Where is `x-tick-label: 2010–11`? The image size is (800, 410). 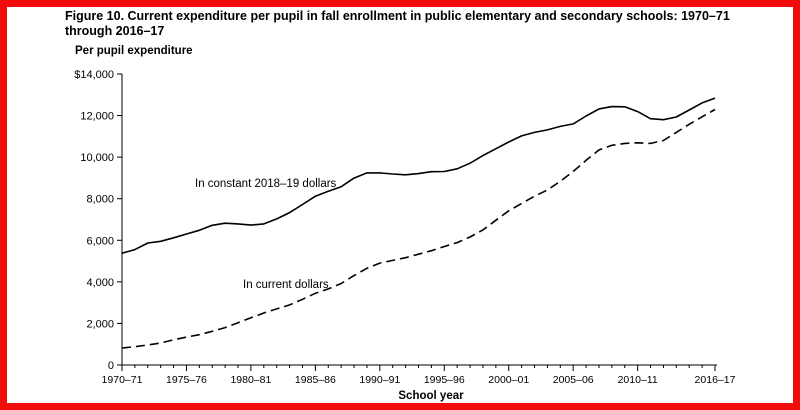 x-tick-label: 2010–11 is located at coordinates (638, 380).